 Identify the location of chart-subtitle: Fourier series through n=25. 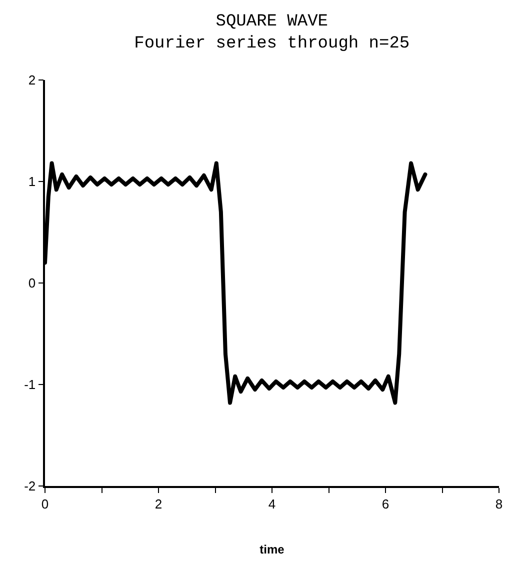
(272, 44).